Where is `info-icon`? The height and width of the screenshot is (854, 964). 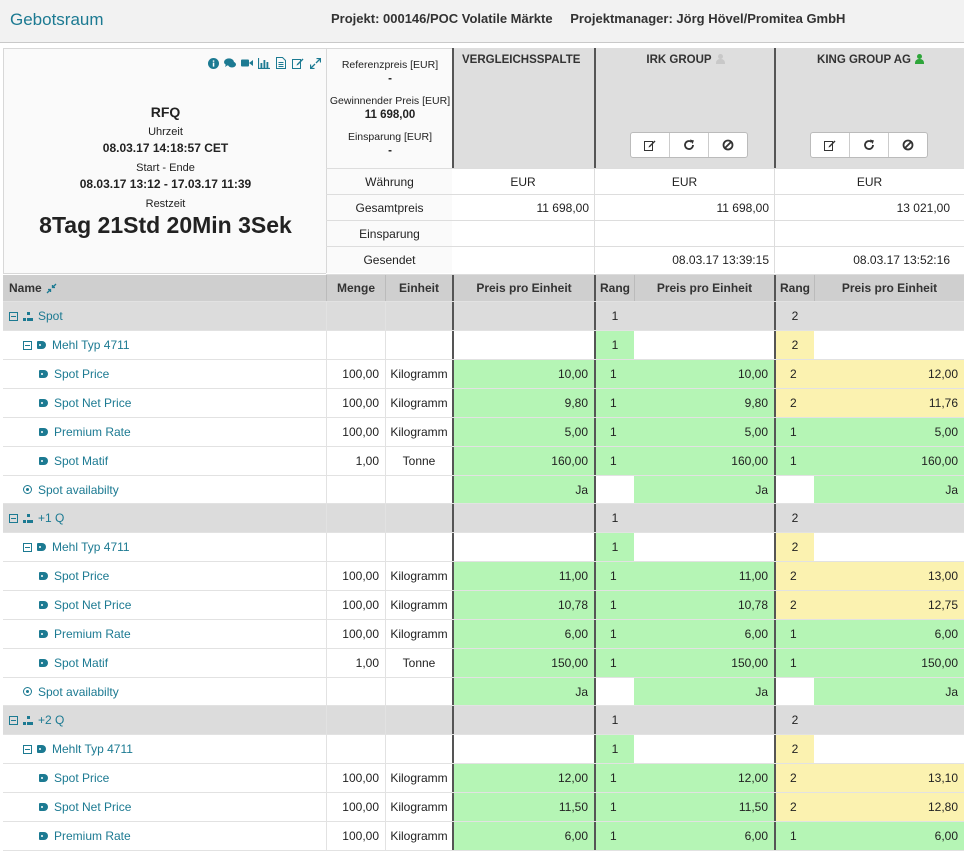
info-icon is located at coordinates (213, 63).